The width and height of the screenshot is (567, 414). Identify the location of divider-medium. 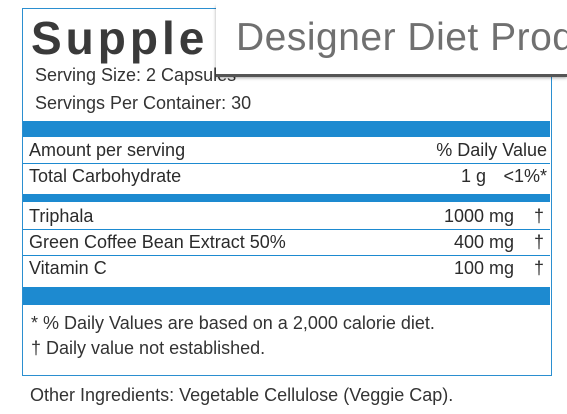
(286, 198).